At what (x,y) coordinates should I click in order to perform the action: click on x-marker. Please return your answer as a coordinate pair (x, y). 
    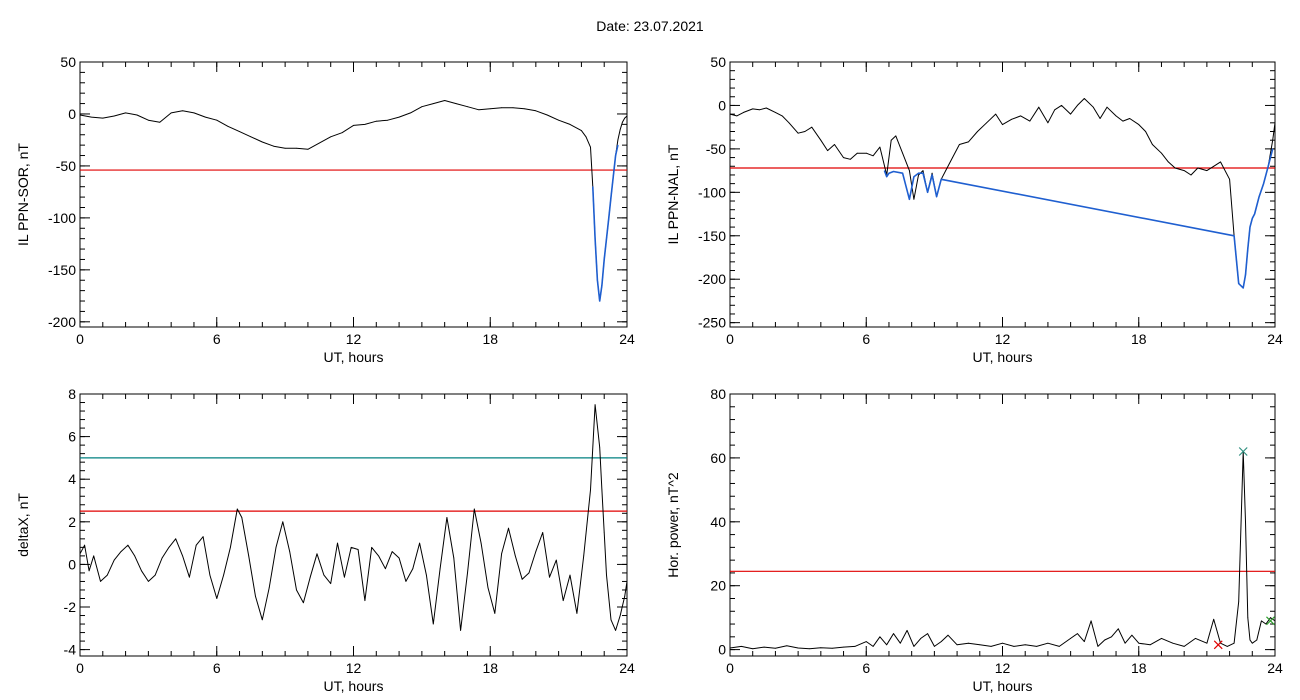
    Looking at the image, I should click on (1270, 621).